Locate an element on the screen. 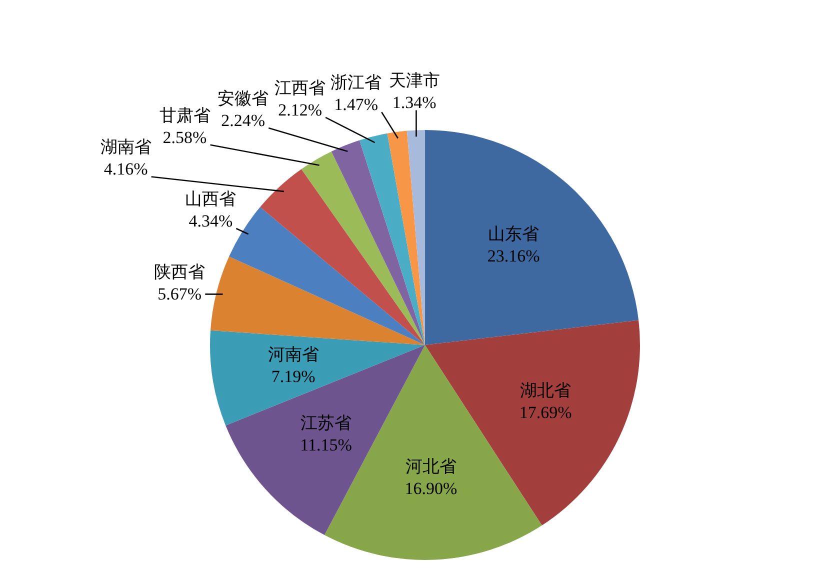 The height and width of the screenshot is (582, 830). data-label: 湖北省 17.69% is located at coordinates (545, 401).